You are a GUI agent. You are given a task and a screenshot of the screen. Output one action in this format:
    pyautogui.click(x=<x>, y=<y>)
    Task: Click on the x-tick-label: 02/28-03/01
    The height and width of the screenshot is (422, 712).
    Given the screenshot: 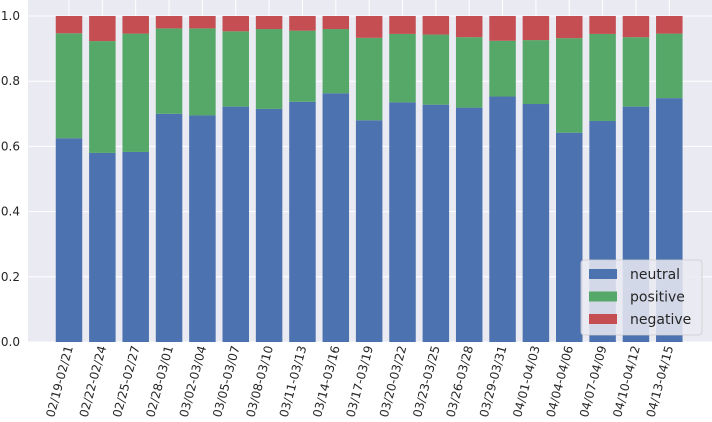 What is the action you would take?
    pyautogui.click(x=159, y=381)
    